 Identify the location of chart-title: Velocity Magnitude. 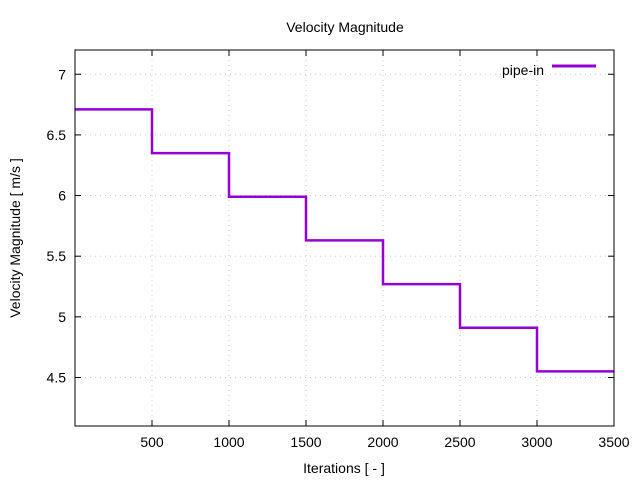
(345, 27).